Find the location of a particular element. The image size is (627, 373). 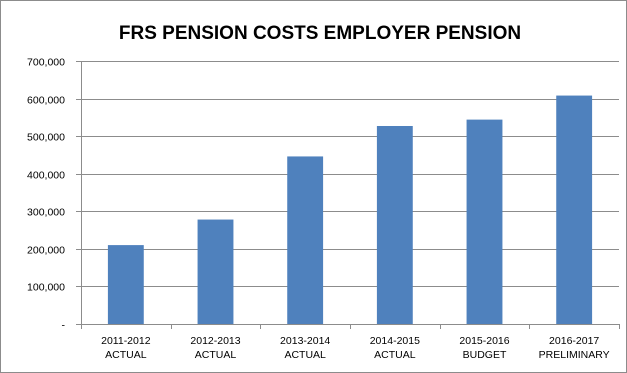

y-tick-label: 600,000 is located at coordinates (46, 101).